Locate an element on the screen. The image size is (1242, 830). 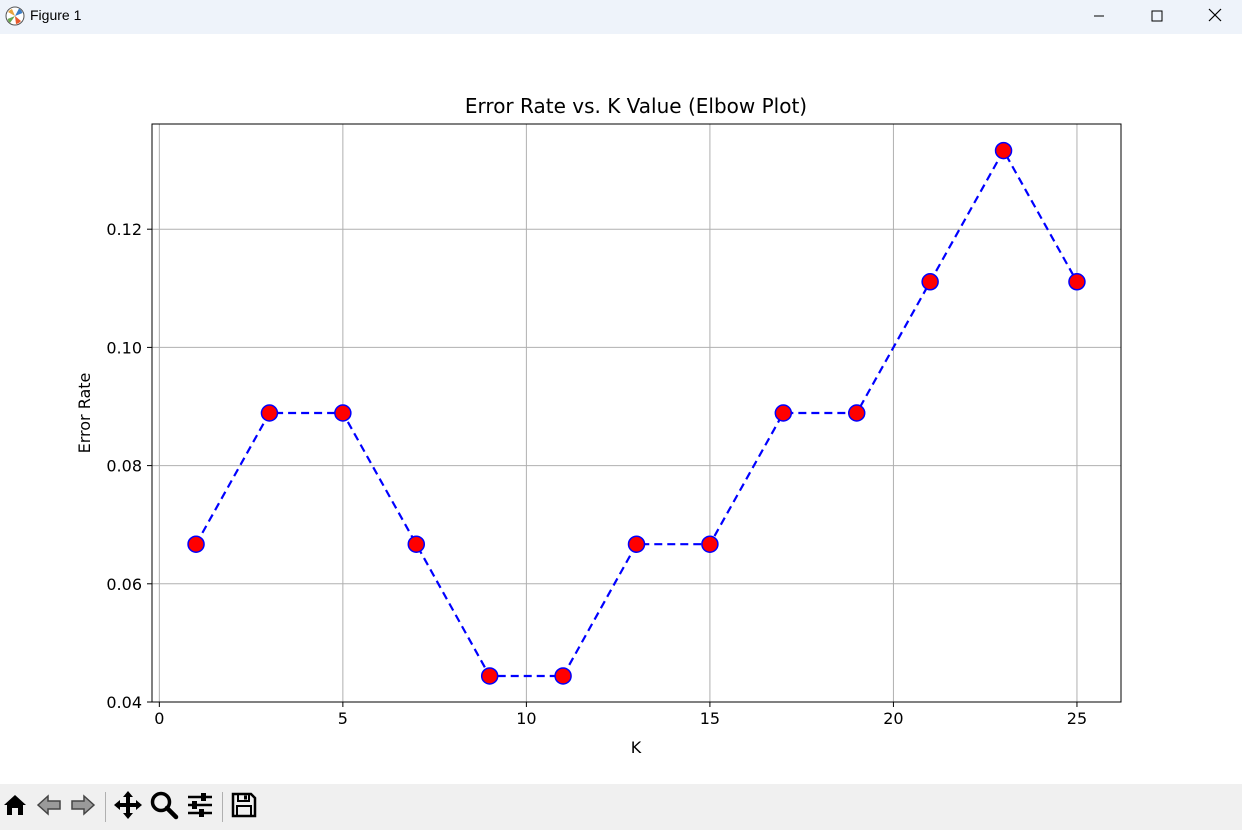
pan-icon is located at coordinates (128, 807).